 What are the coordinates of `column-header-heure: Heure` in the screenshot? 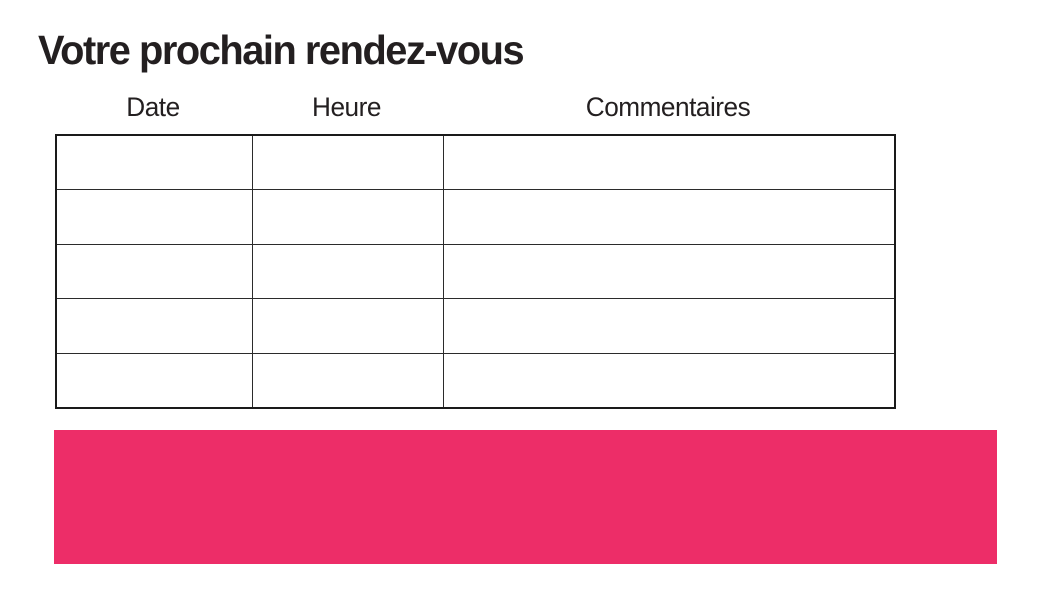 It's located at (346, 107).